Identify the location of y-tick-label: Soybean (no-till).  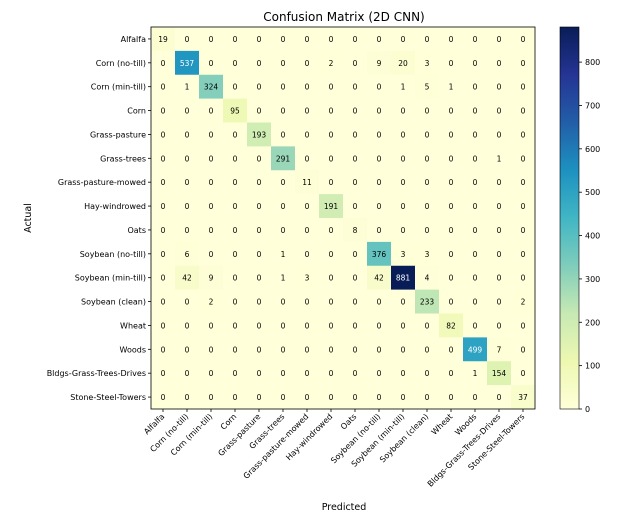
(113, 254).